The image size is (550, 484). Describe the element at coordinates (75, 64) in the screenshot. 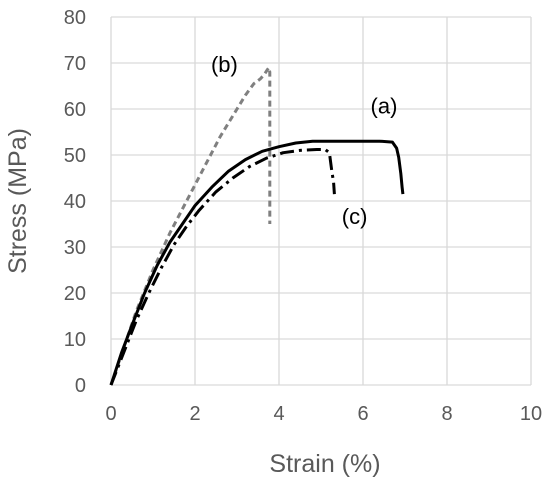

I see `y-tick-label: 70` at that location.